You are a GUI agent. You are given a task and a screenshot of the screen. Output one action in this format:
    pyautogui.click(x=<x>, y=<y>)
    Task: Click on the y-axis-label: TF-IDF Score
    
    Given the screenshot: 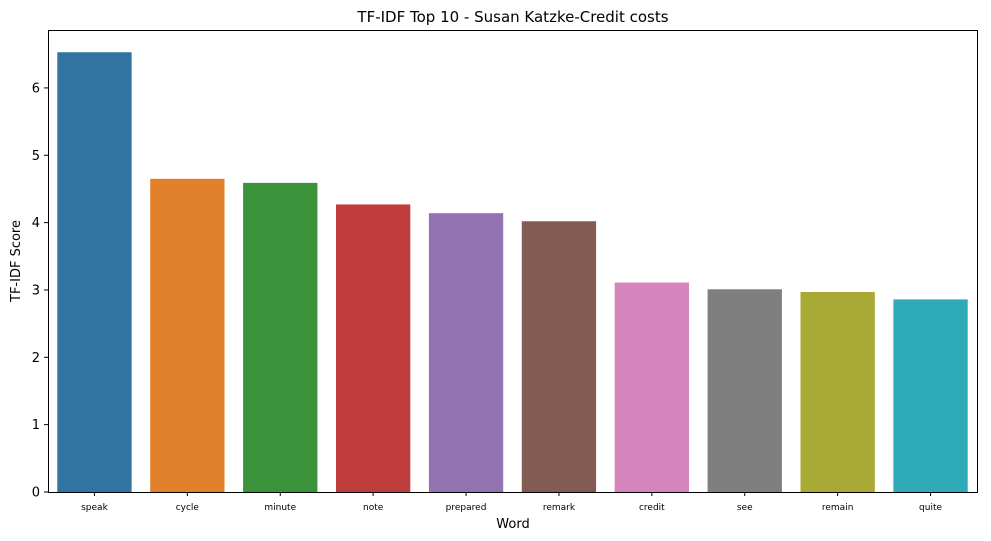 What is the action you would take?
    pyautogui.click(x=16, y=261)
    